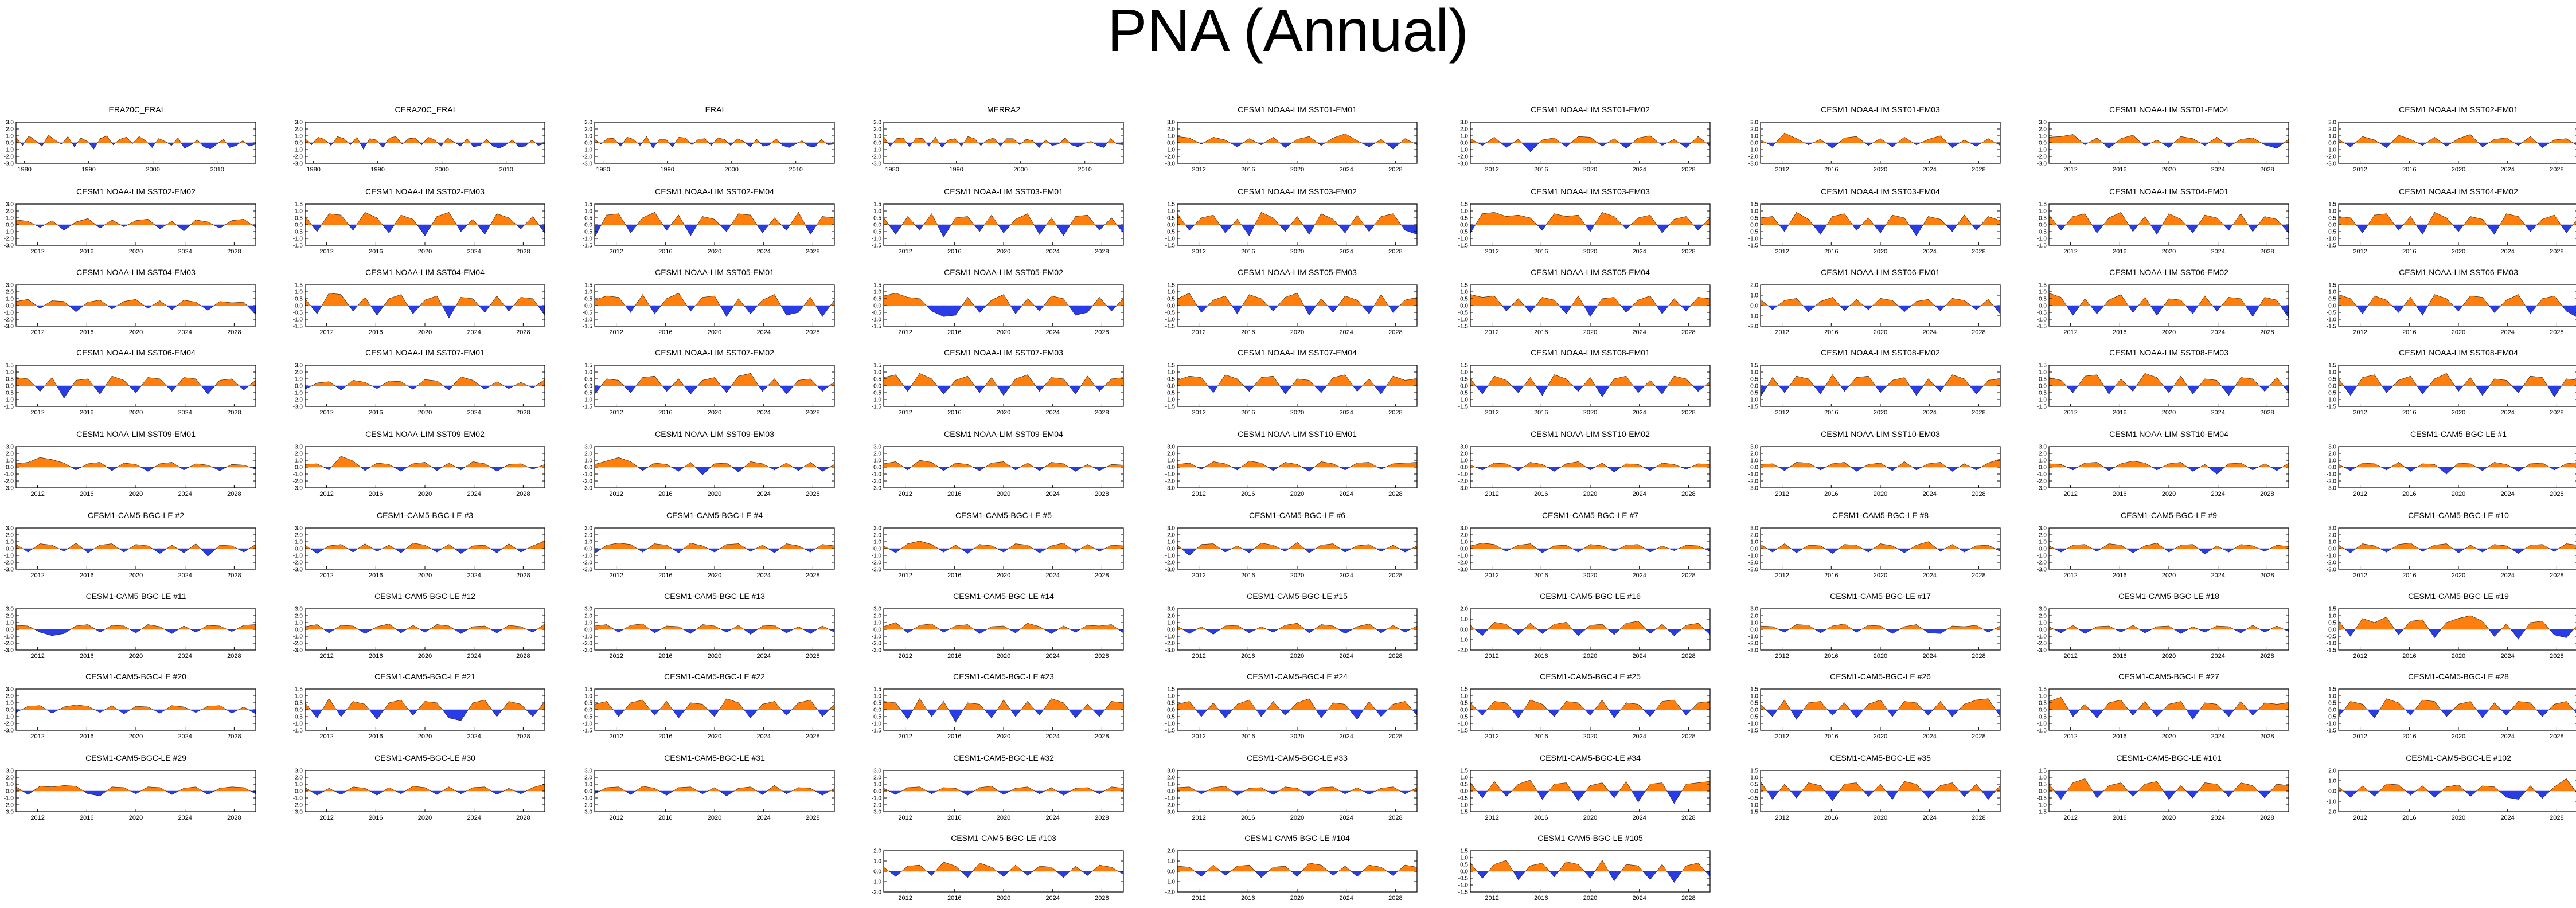 The image size is (2576, 908). I want to click on panel-title: CESM1 NOAA-LIM SST07-EM03, so click(1004, 352).